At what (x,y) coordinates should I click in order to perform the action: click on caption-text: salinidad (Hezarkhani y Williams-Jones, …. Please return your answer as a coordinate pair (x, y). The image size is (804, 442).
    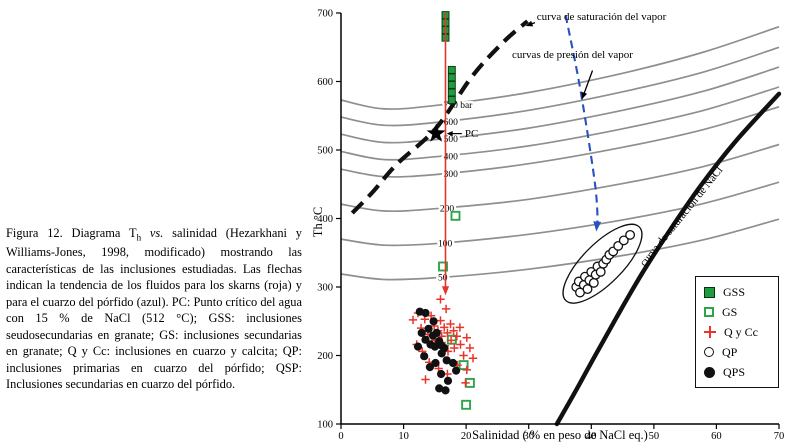
    Looking at the image, I should click on (154, 309).